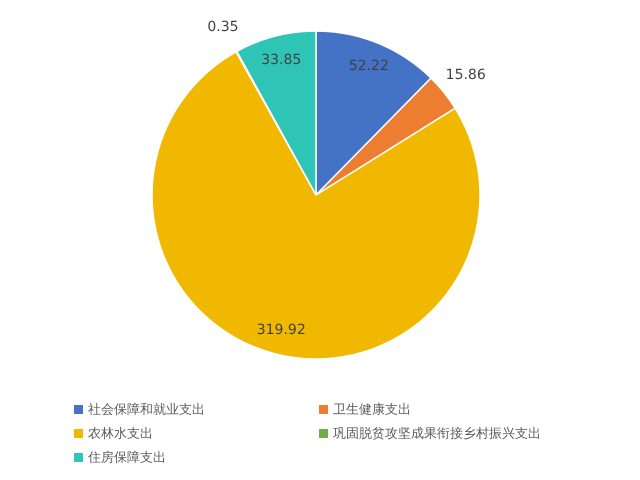 Image resolution: width=640 pixels, height=480 pixels. What do you see at coordinates (368, 66) in the screenshot?
I see `data-label: 52.22` at bounding box center [368, 66].